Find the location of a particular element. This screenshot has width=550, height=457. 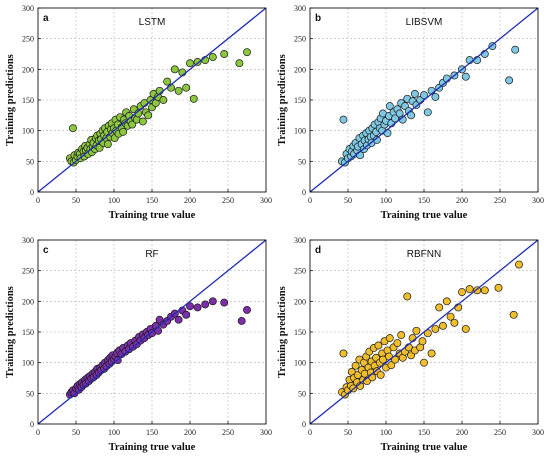

panel-letter: b is located at coordinates (318, 18).